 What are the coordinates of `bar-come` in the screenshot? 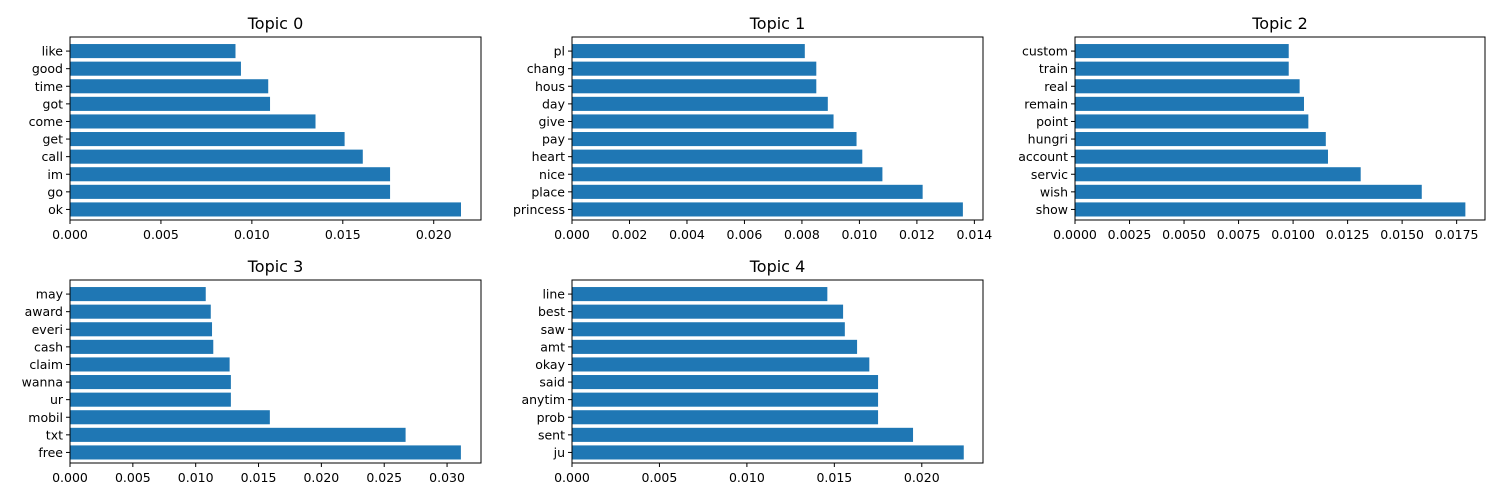 It's located at (193, 121).